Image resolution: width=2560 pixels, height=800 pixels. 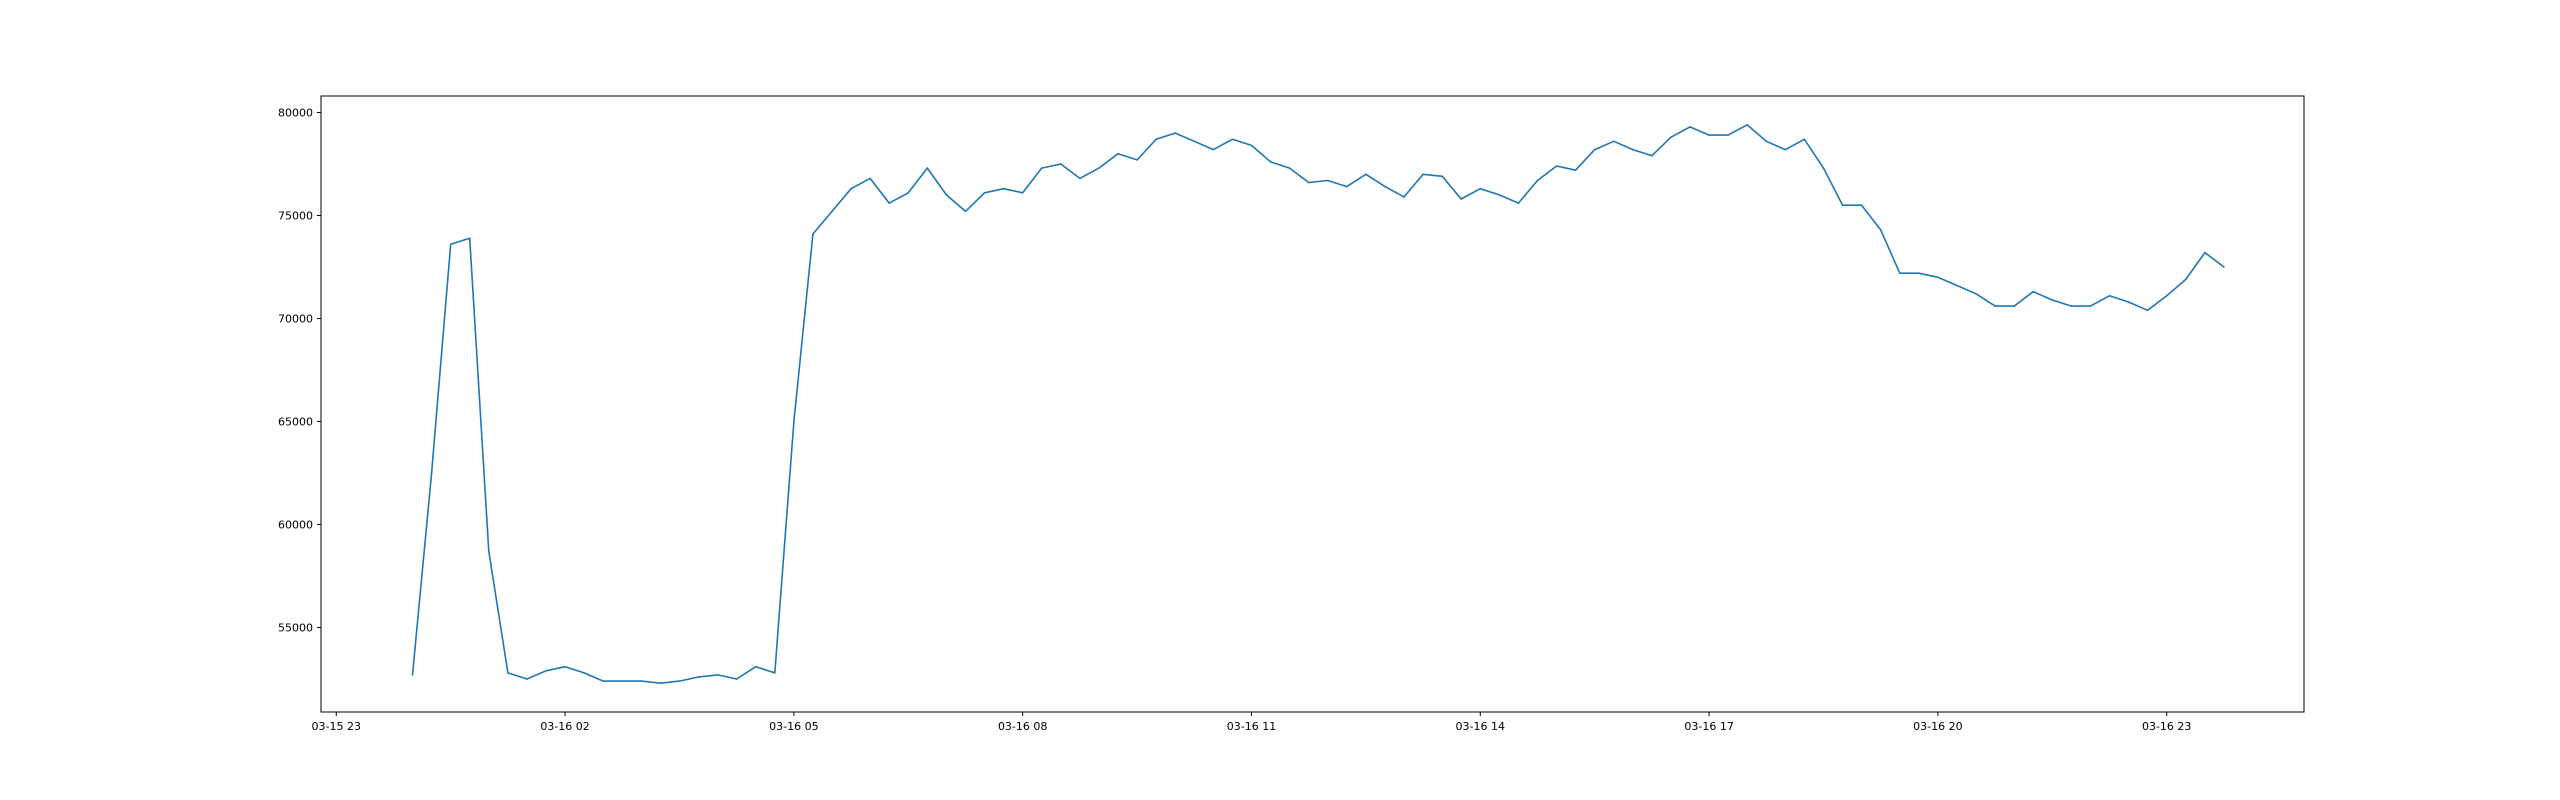 I want to click on y-tick-label: 75000, so click(x=295, y=215).